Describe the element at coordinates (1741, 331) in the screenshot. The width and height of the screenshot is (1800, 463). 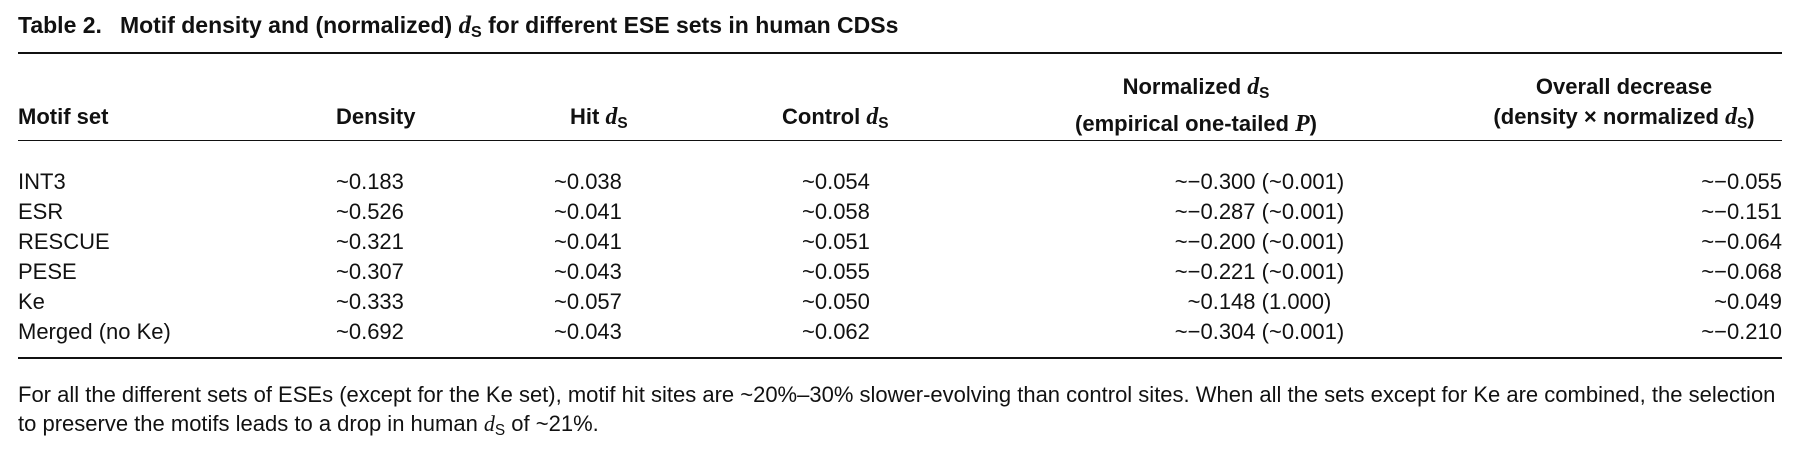
I see `cell-overall-decrease: ~−0.210` at that location.